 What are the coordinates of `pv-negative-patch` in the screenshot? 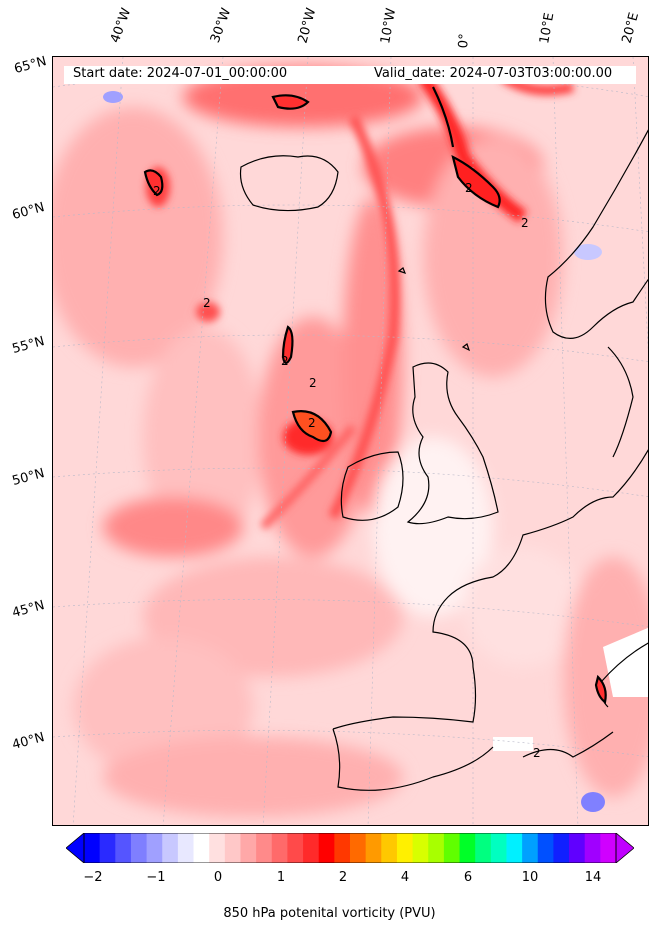 It's located at (588, 252).